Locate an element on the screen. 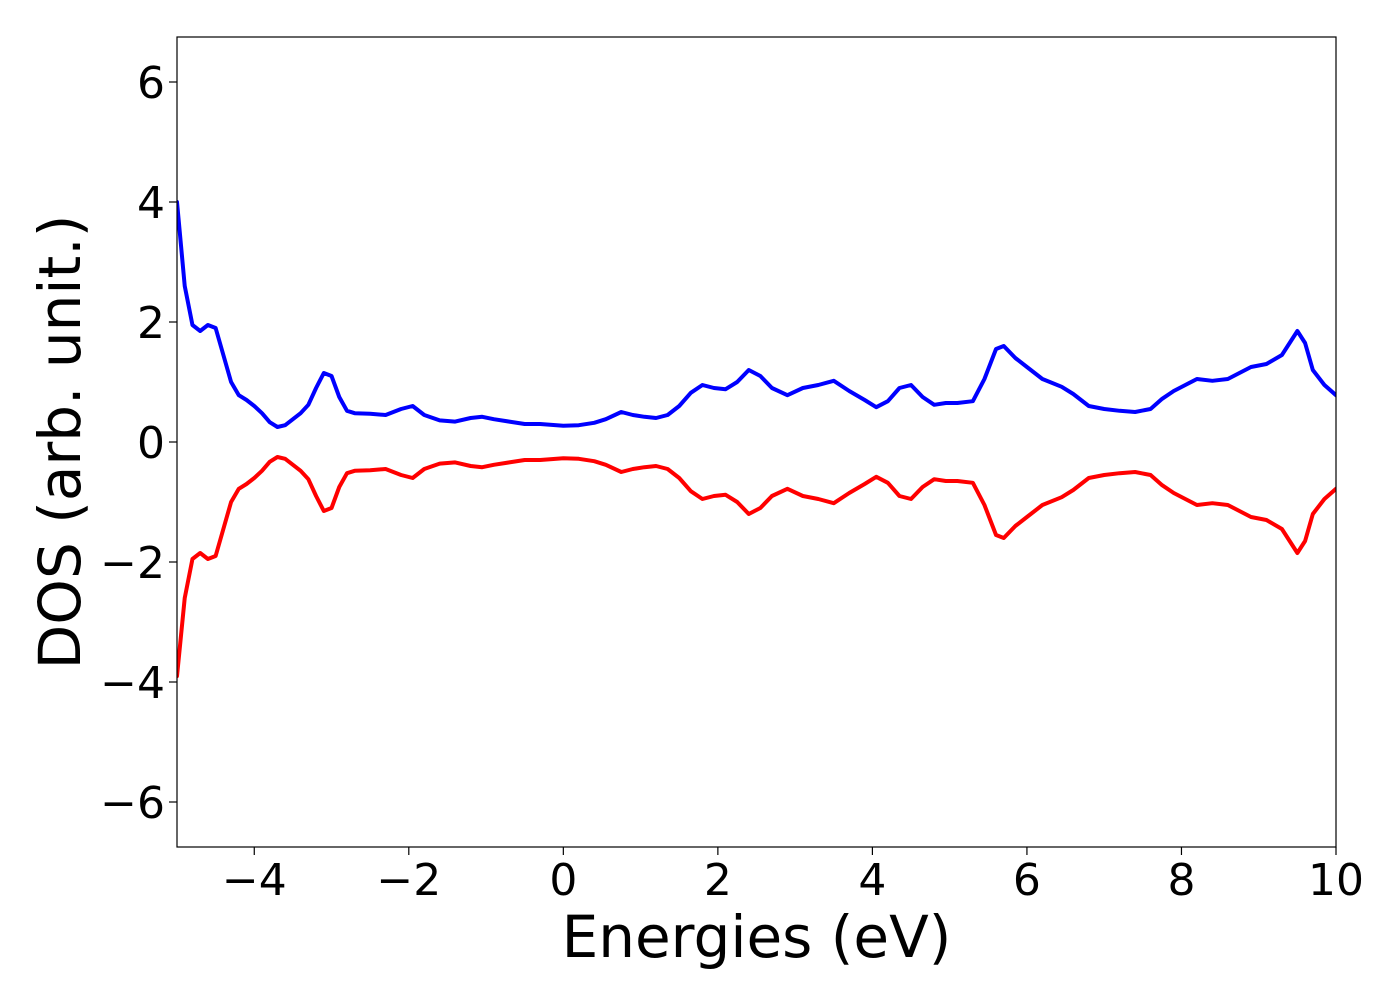  y-tick-label: 0 is located at coordinates (151, 443).